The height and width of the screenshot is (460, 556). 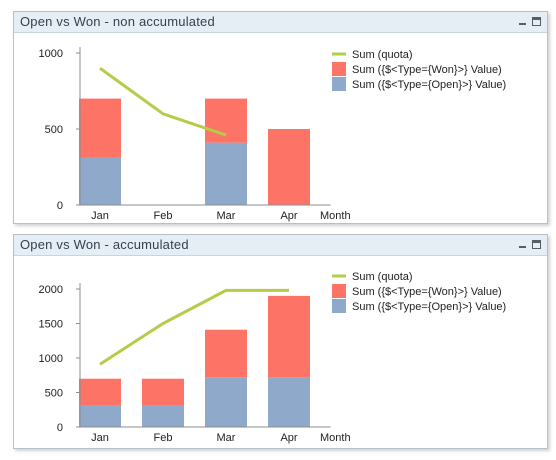 What do you see at coordinates (51, 325) in the screenshot?
I see `y-tick-label: 1500` at bounding box center [51, 325].